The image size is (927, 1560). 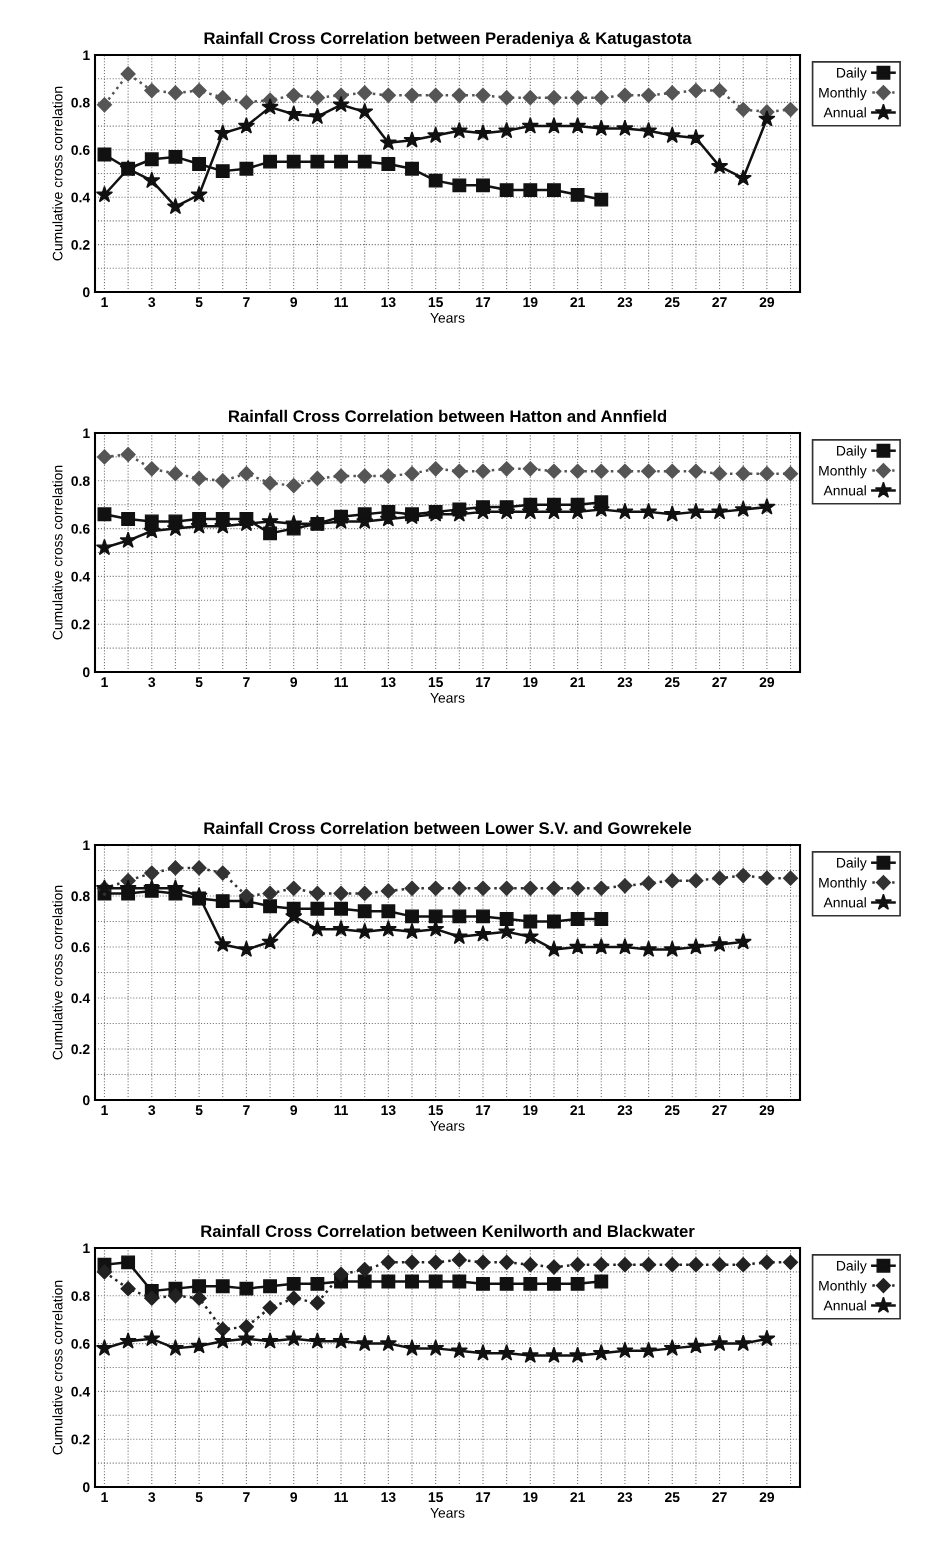 What do you see at coordinates (448, 39) in the screenshot?
I see `chart-title: Rainfall Cross Correlation between Peradeniya & Katugastota` at bounding box center [448, 39].